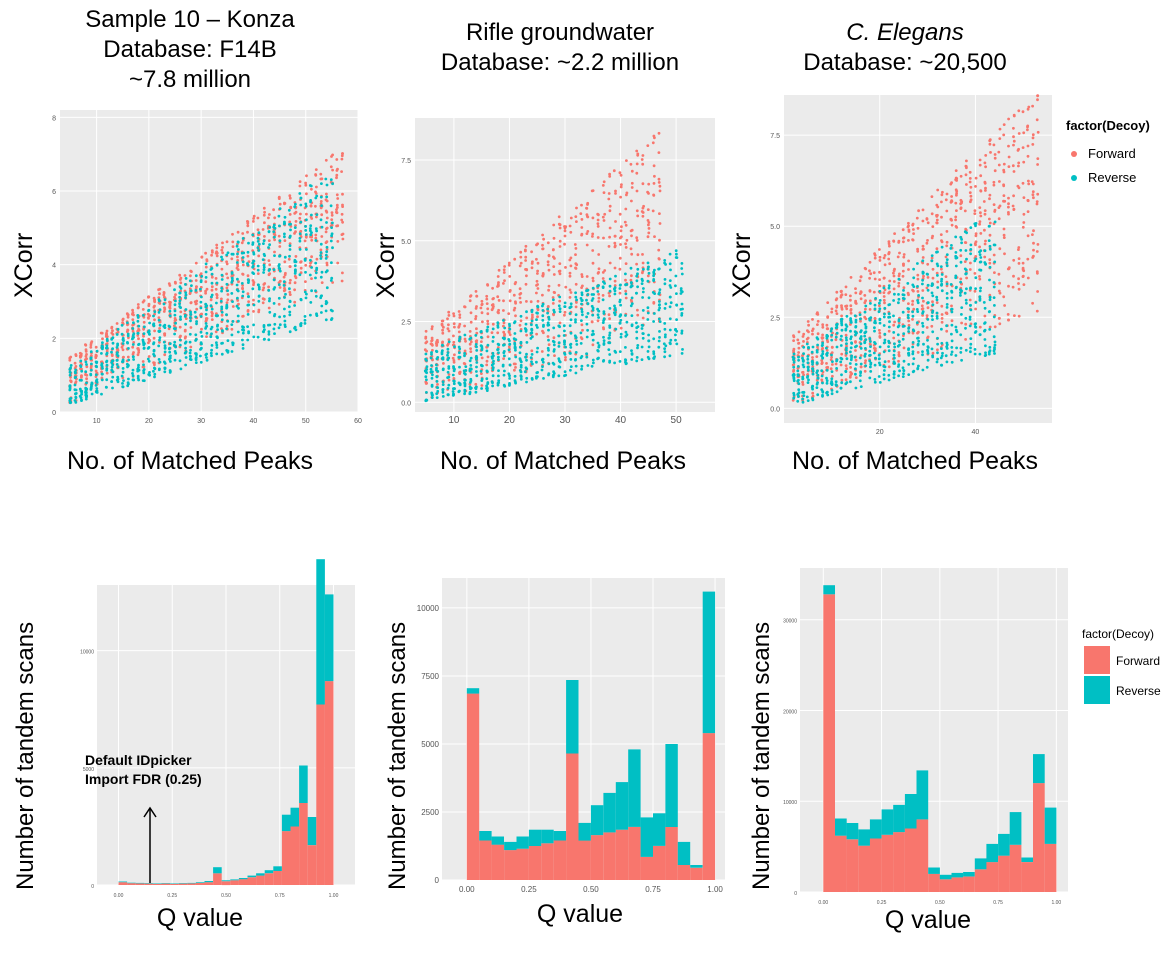 The height and width of the screenshot is (955, 1163). I want to click on chart1-title-line2: Database: F14B, so click(190, 49).